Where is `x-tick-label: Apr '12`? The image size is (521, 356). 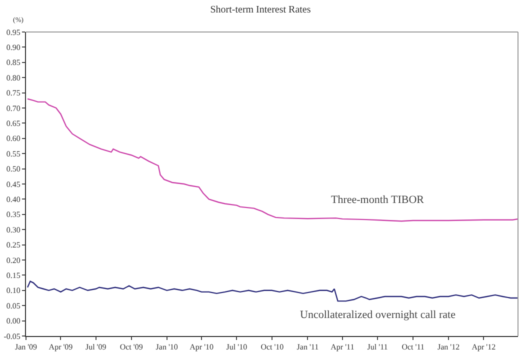
x-tick-label: Apr '12 is located at coordinates (484, 347).